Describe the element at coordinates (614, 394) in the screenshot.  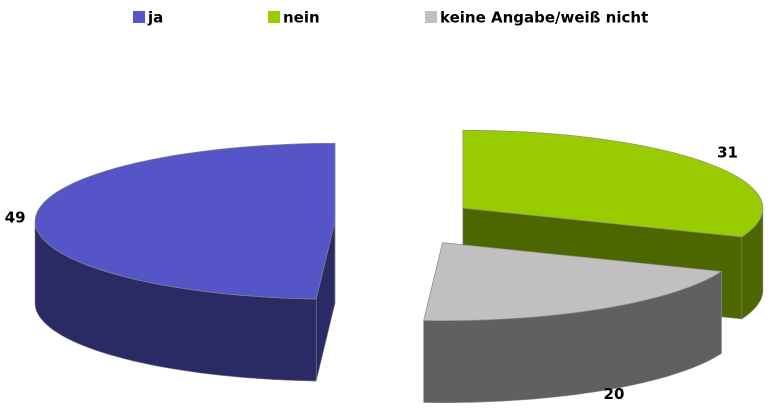
I see `data-label: 20` at that location.